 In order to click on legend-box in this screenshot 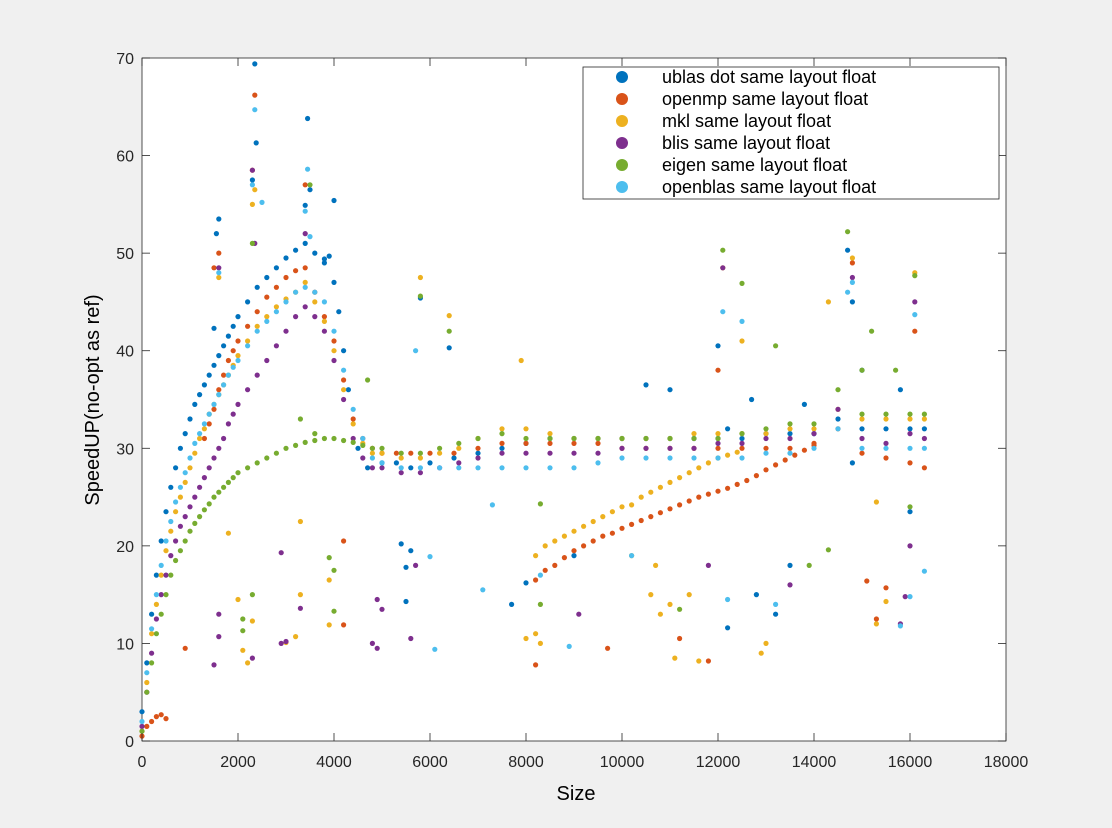, I will do `click(791, 133)`.